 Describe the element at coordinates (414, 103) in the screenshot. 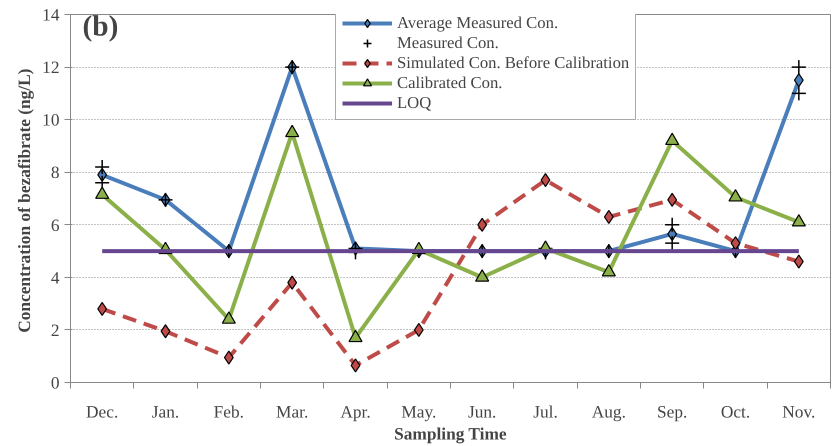

I see `legend-label: LOQ` at that location.